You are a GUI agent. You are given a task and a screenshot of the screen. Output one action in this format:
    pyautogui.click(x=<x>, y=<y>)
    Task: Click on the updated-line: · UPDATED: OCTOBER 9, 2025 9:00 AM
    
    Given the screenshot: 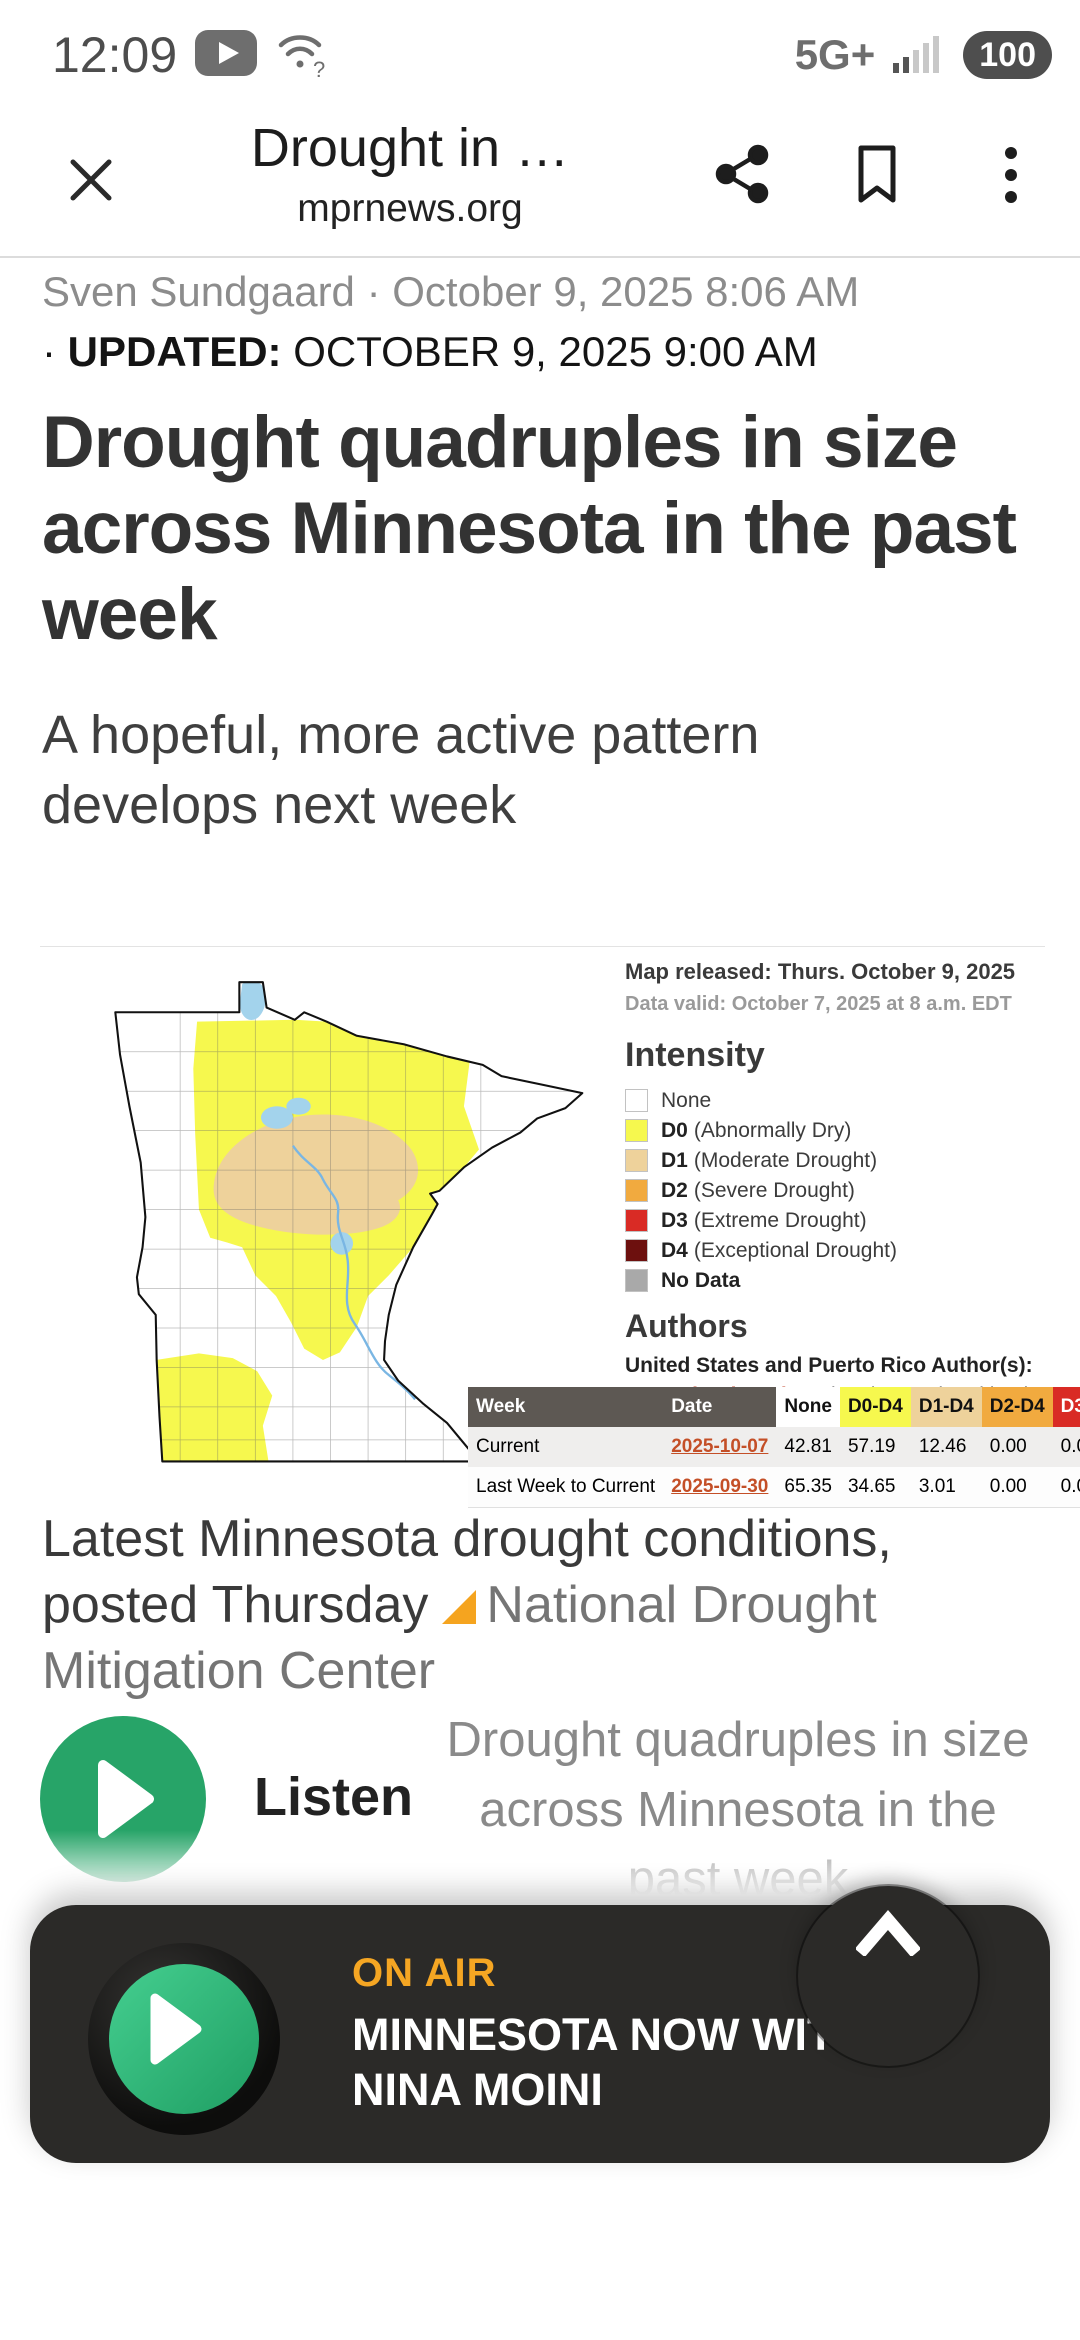 What is the action you would take?
    pyautogui.click(x=430, y=351)
    